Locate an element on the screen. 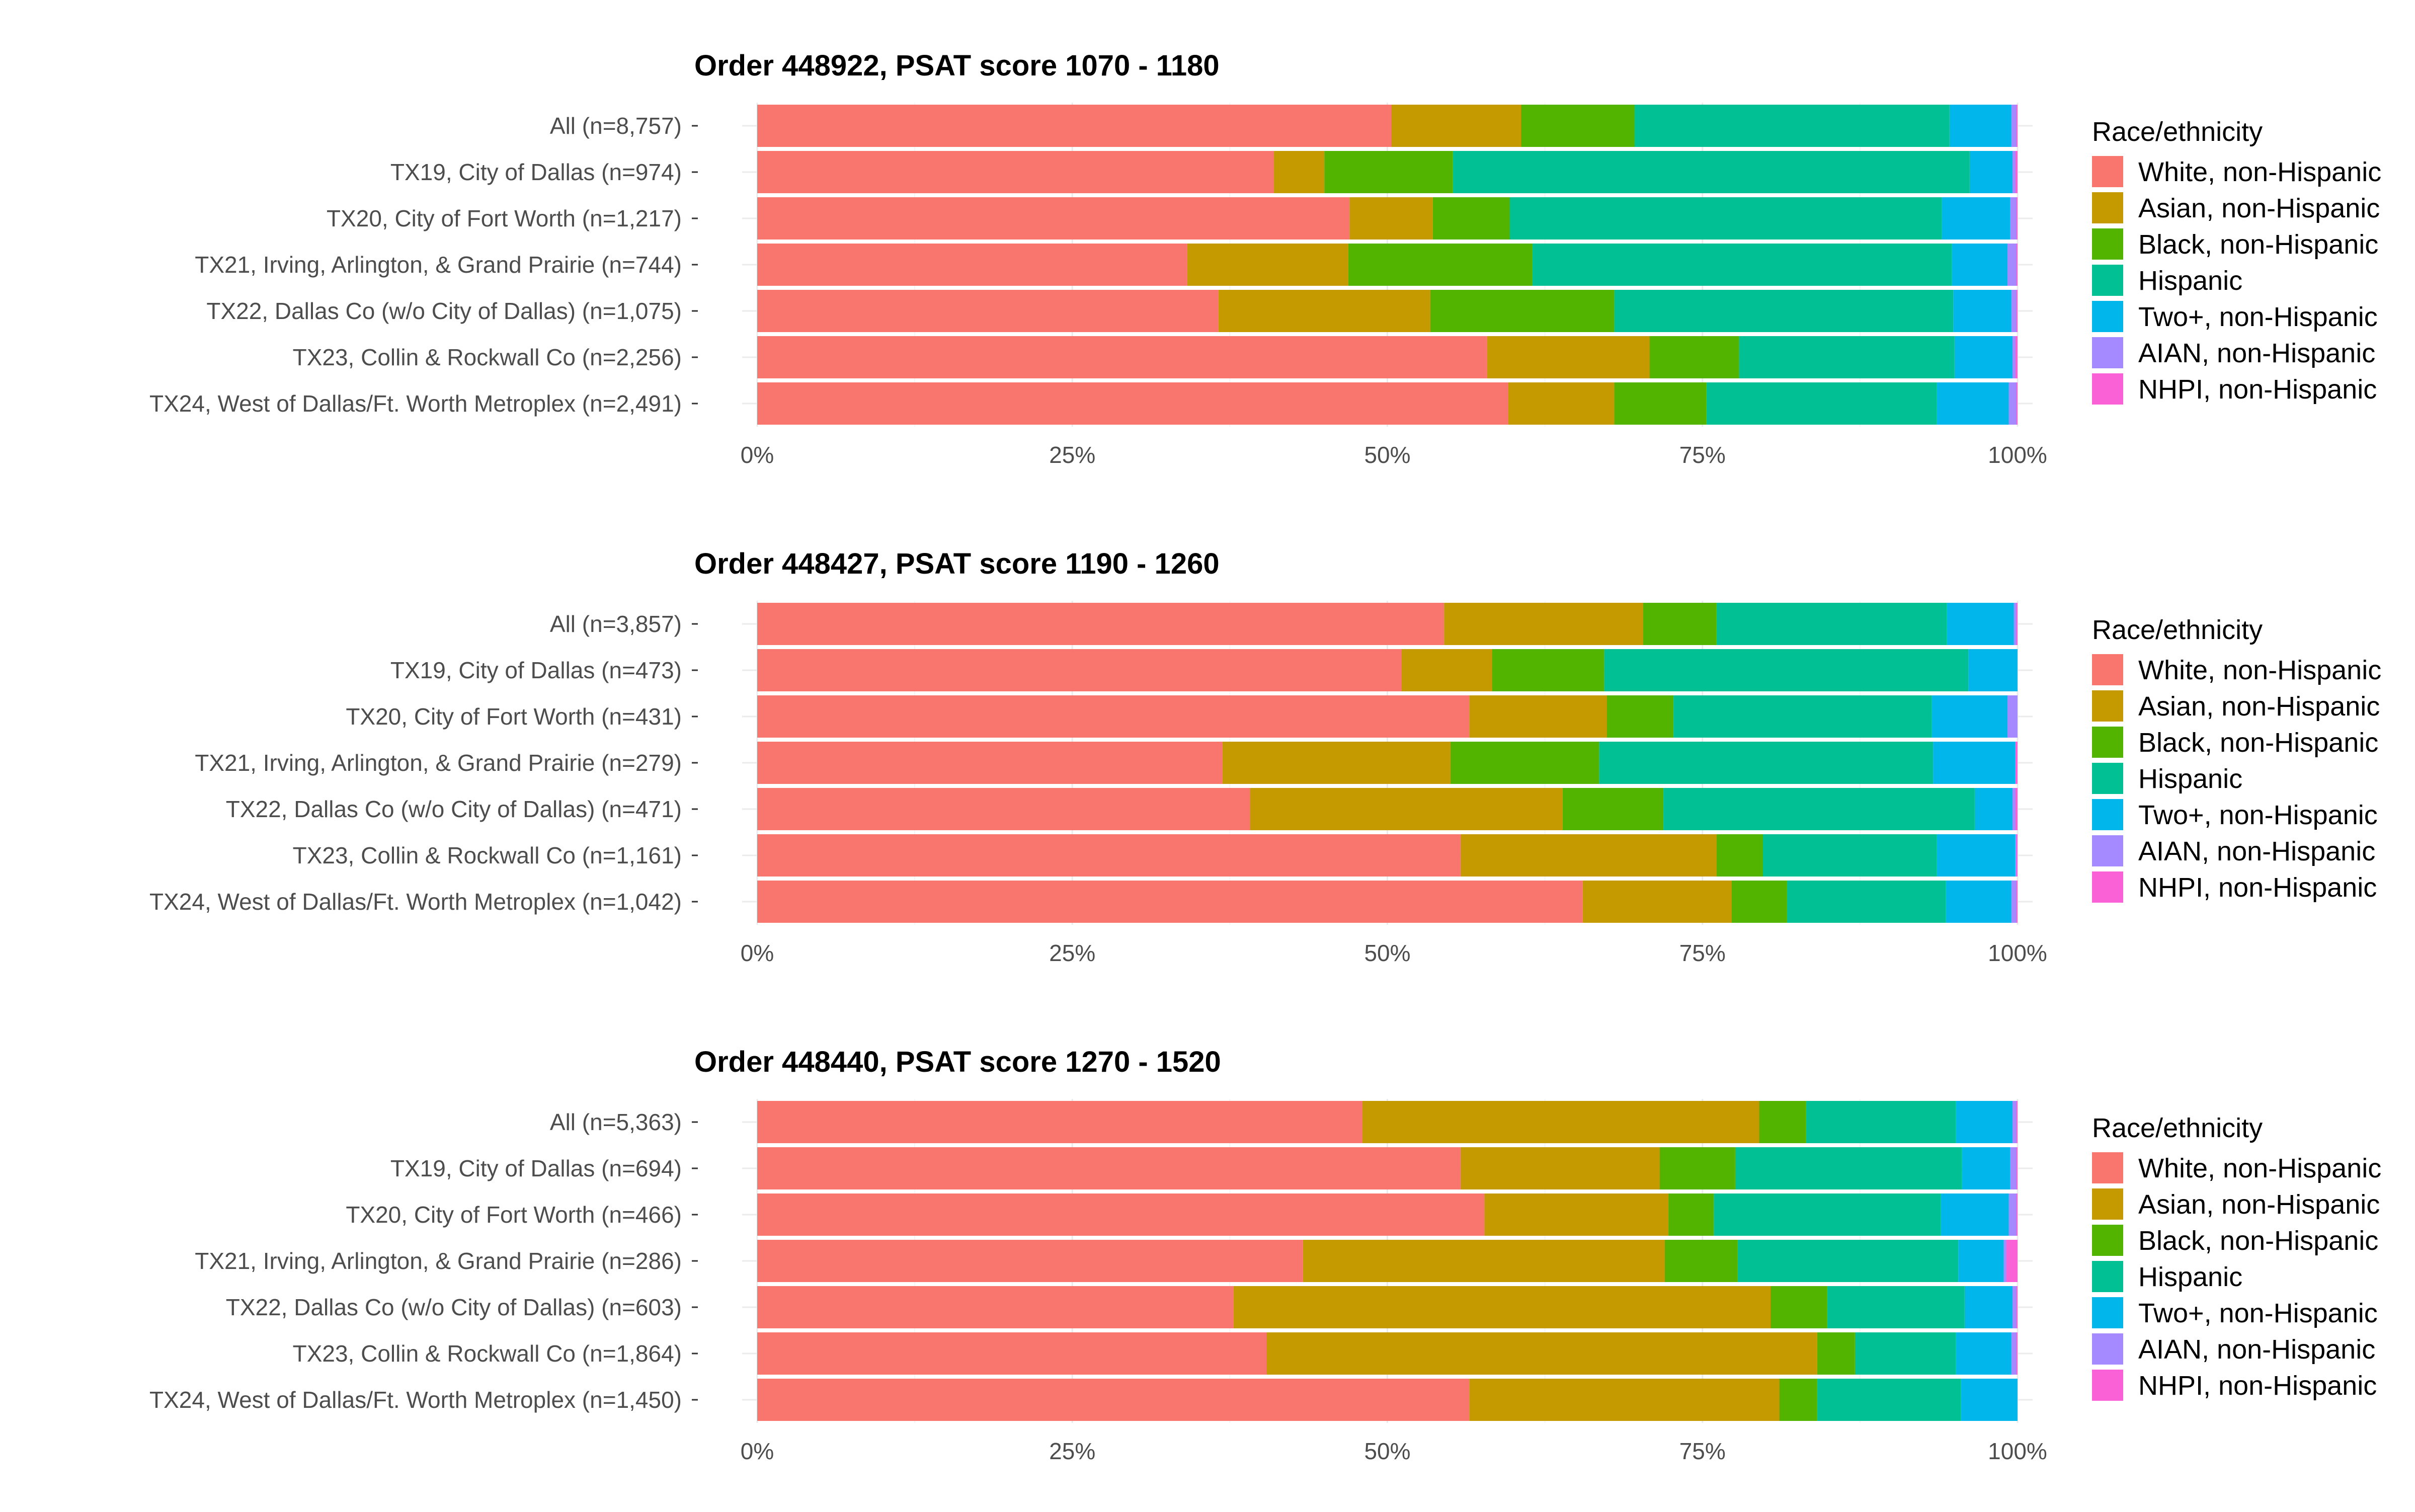 The width and height of the screenshot is (2415, 1512). x-tick-label: 0% is located at coordinates (757, 455).